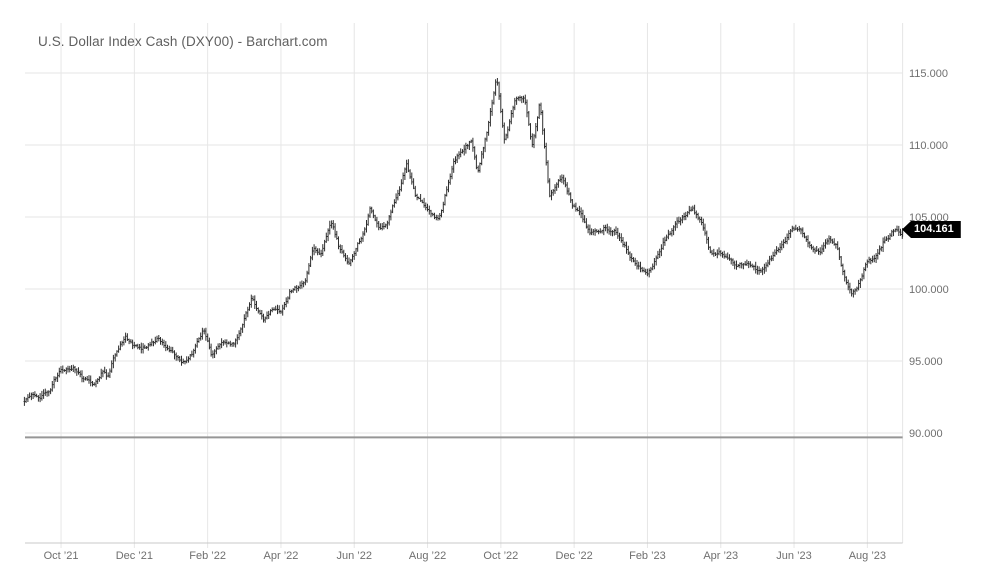 The height and width of the screenshot is (576, 996). Describe the element at coordinates (720, 556) in the screenshot. I see `x-axis-label: Apr ’23` at that location.